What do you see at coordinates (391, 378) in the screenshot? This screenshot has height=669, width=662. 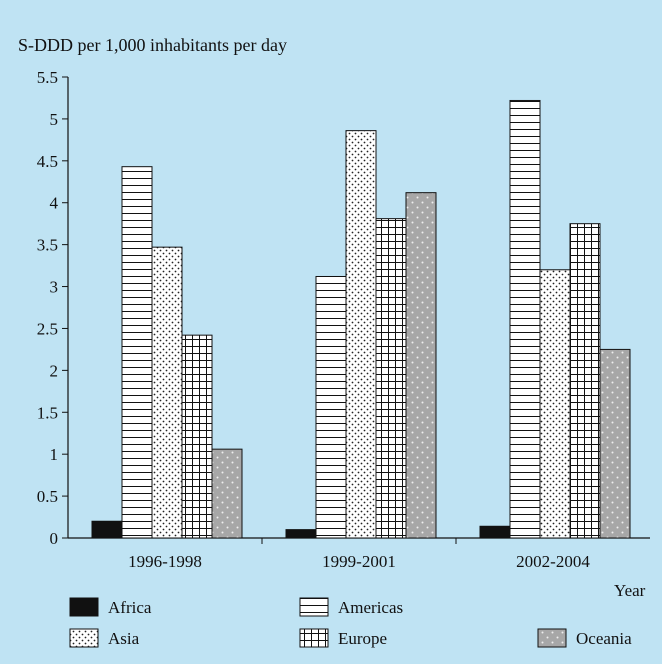 I see `bar-europe-1999-2001` at bounding box center [391, 378].